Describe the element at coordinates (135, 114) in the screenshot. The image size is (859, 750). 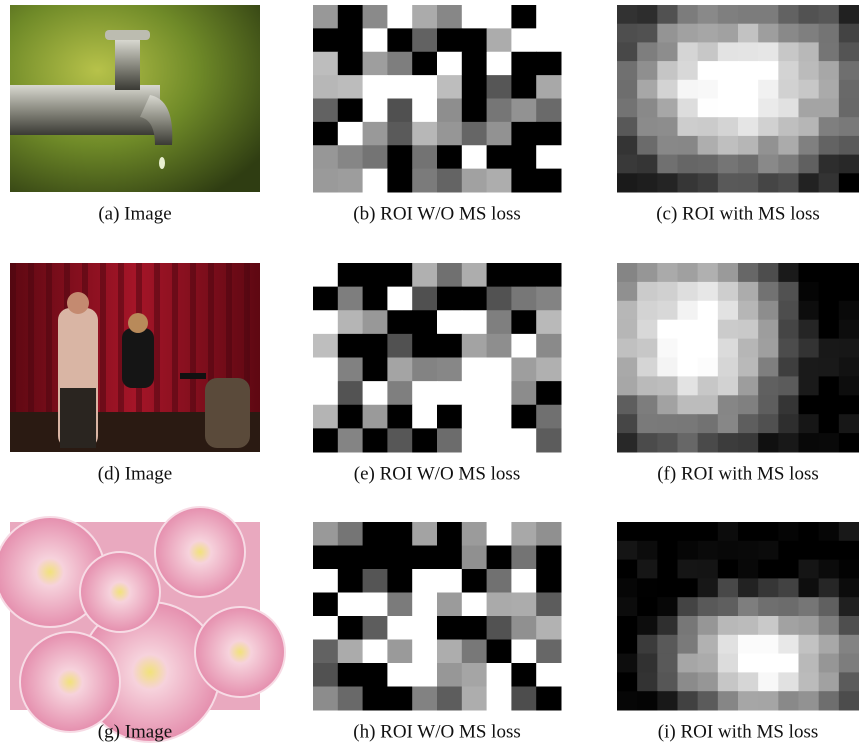
I see `panel: (a) Image` at that location.